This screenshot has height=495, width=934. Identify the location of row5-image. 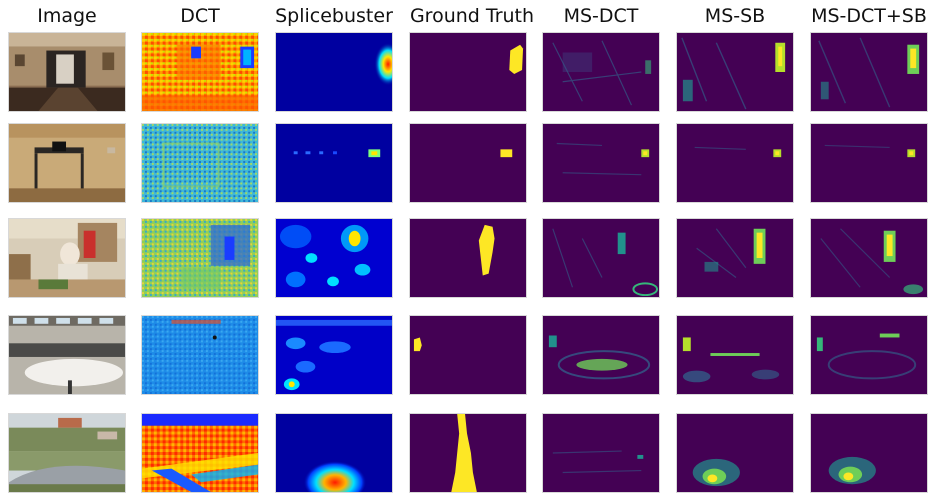
(67, 453).